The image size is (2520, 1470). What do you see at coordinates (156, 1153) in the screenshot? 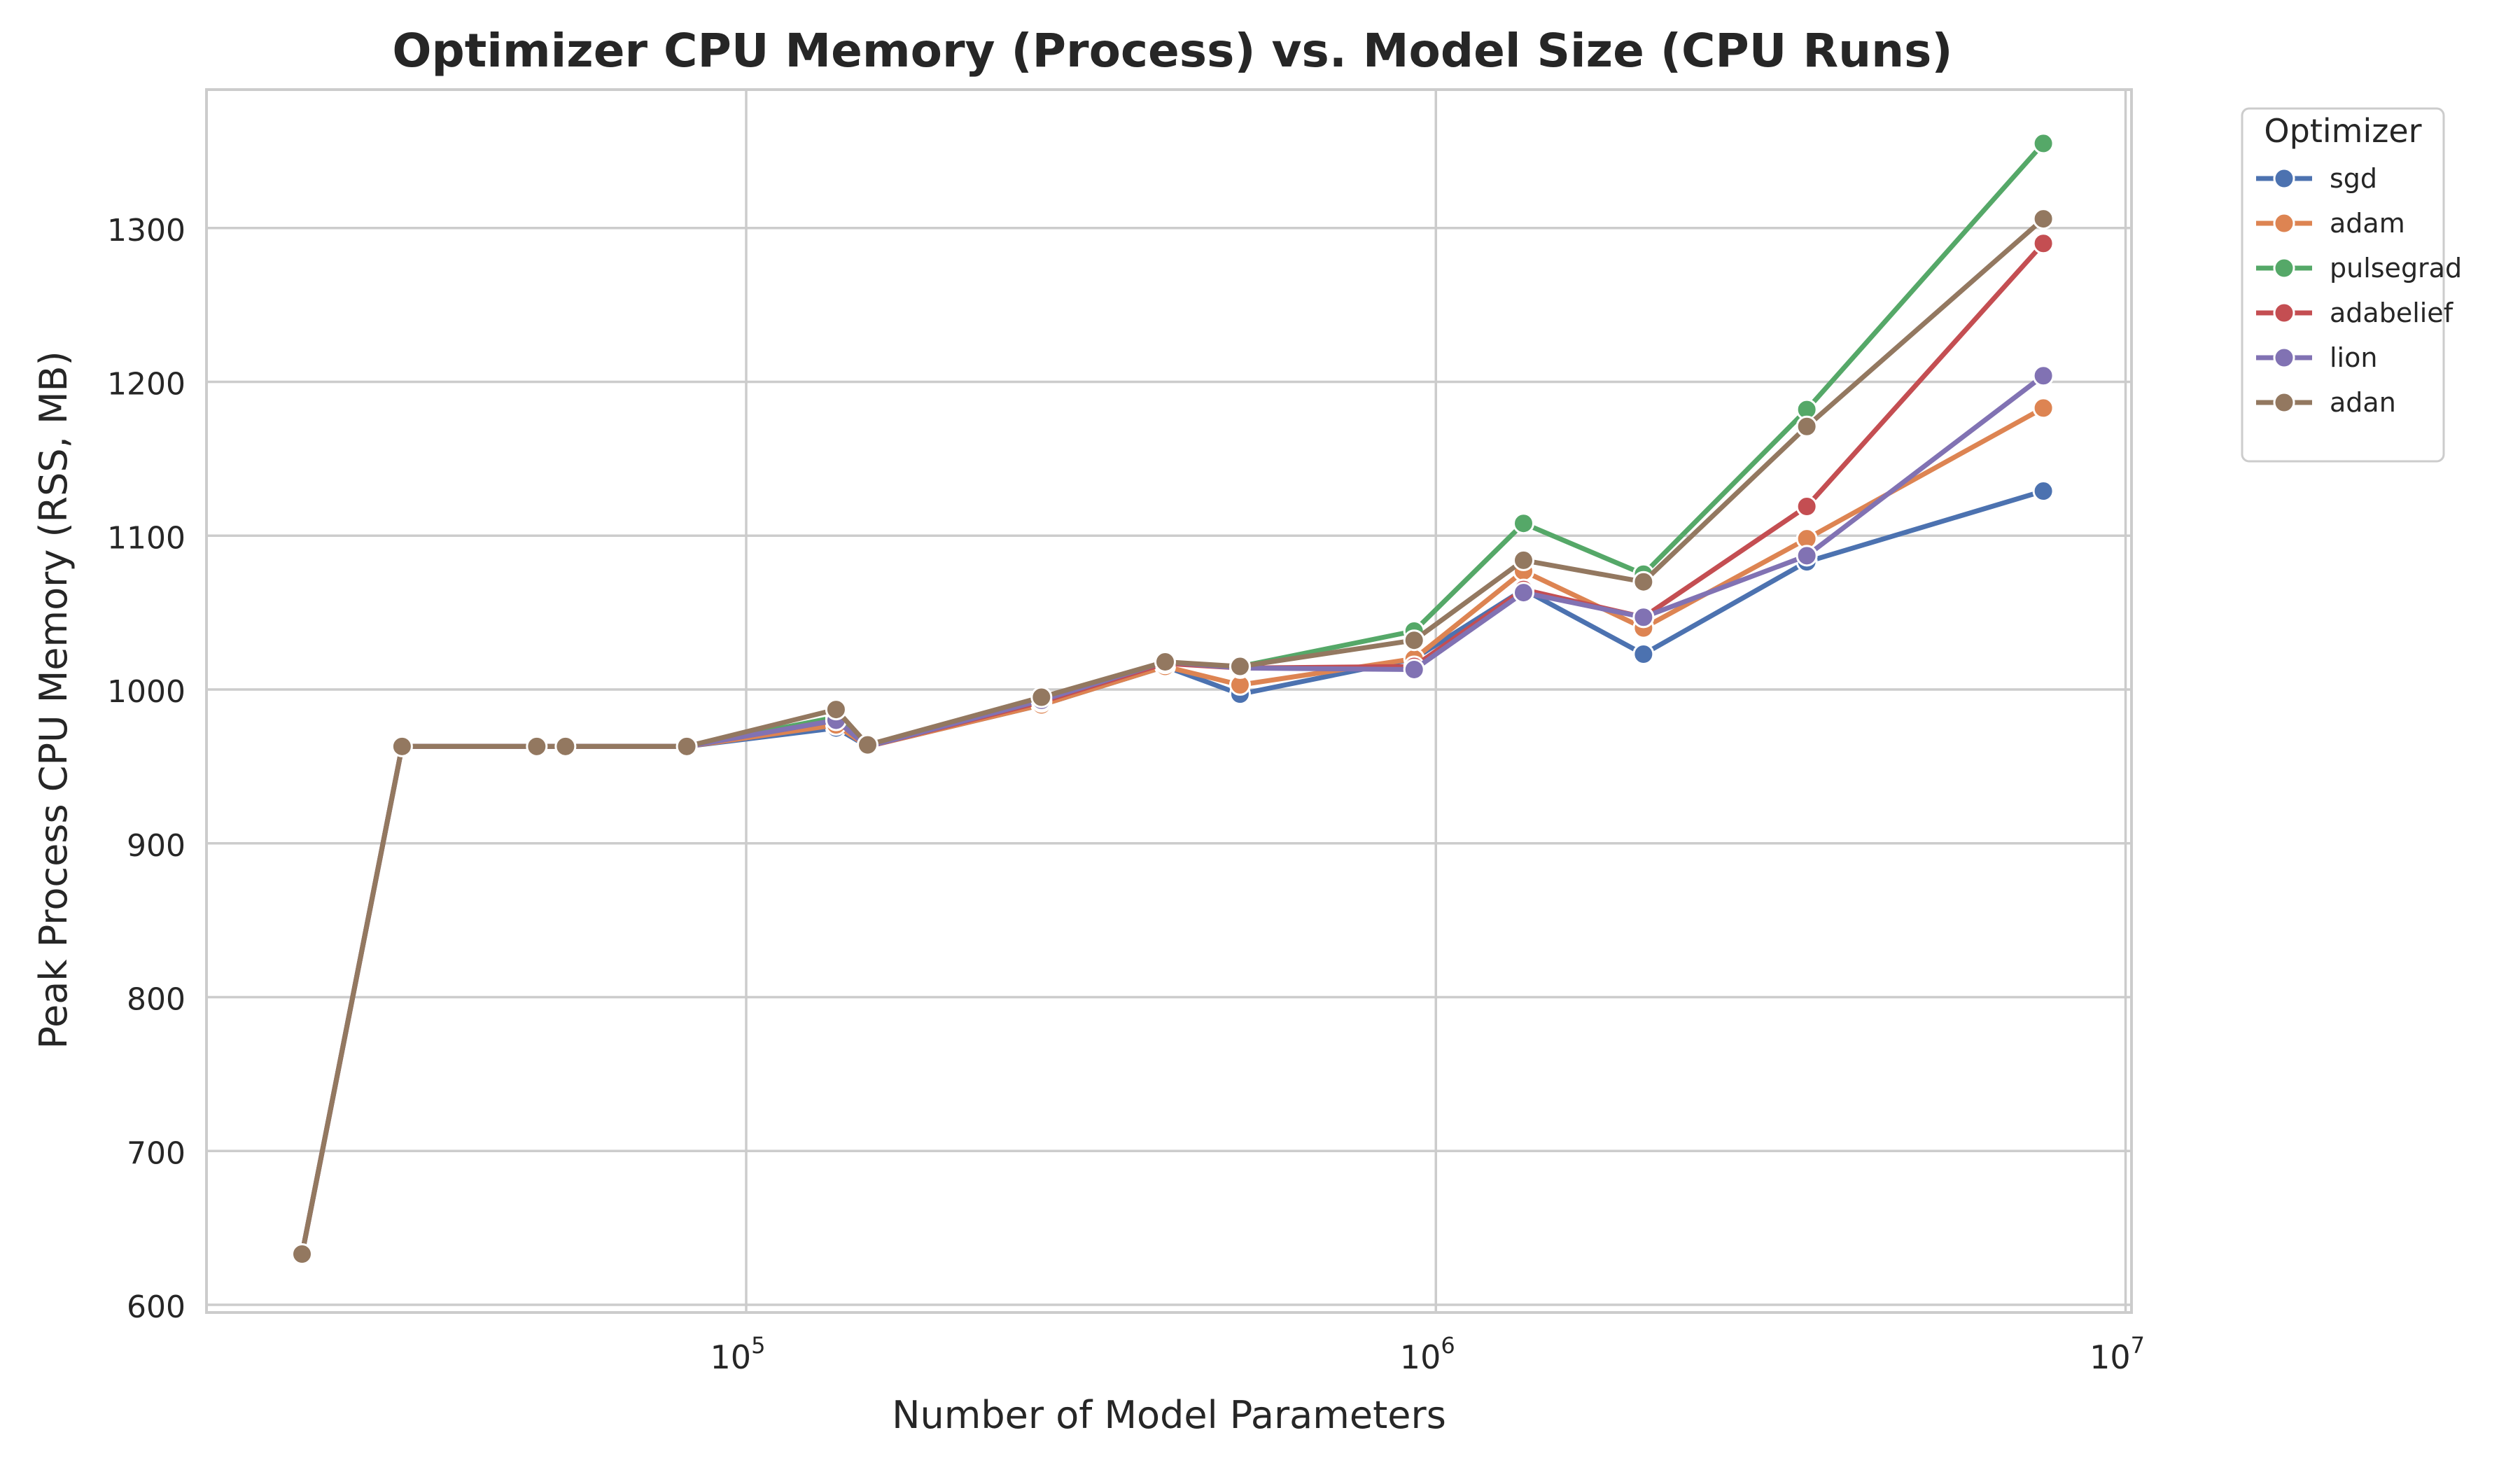
I see `y-tick-label: 700` at bounding box center [156, 1153].